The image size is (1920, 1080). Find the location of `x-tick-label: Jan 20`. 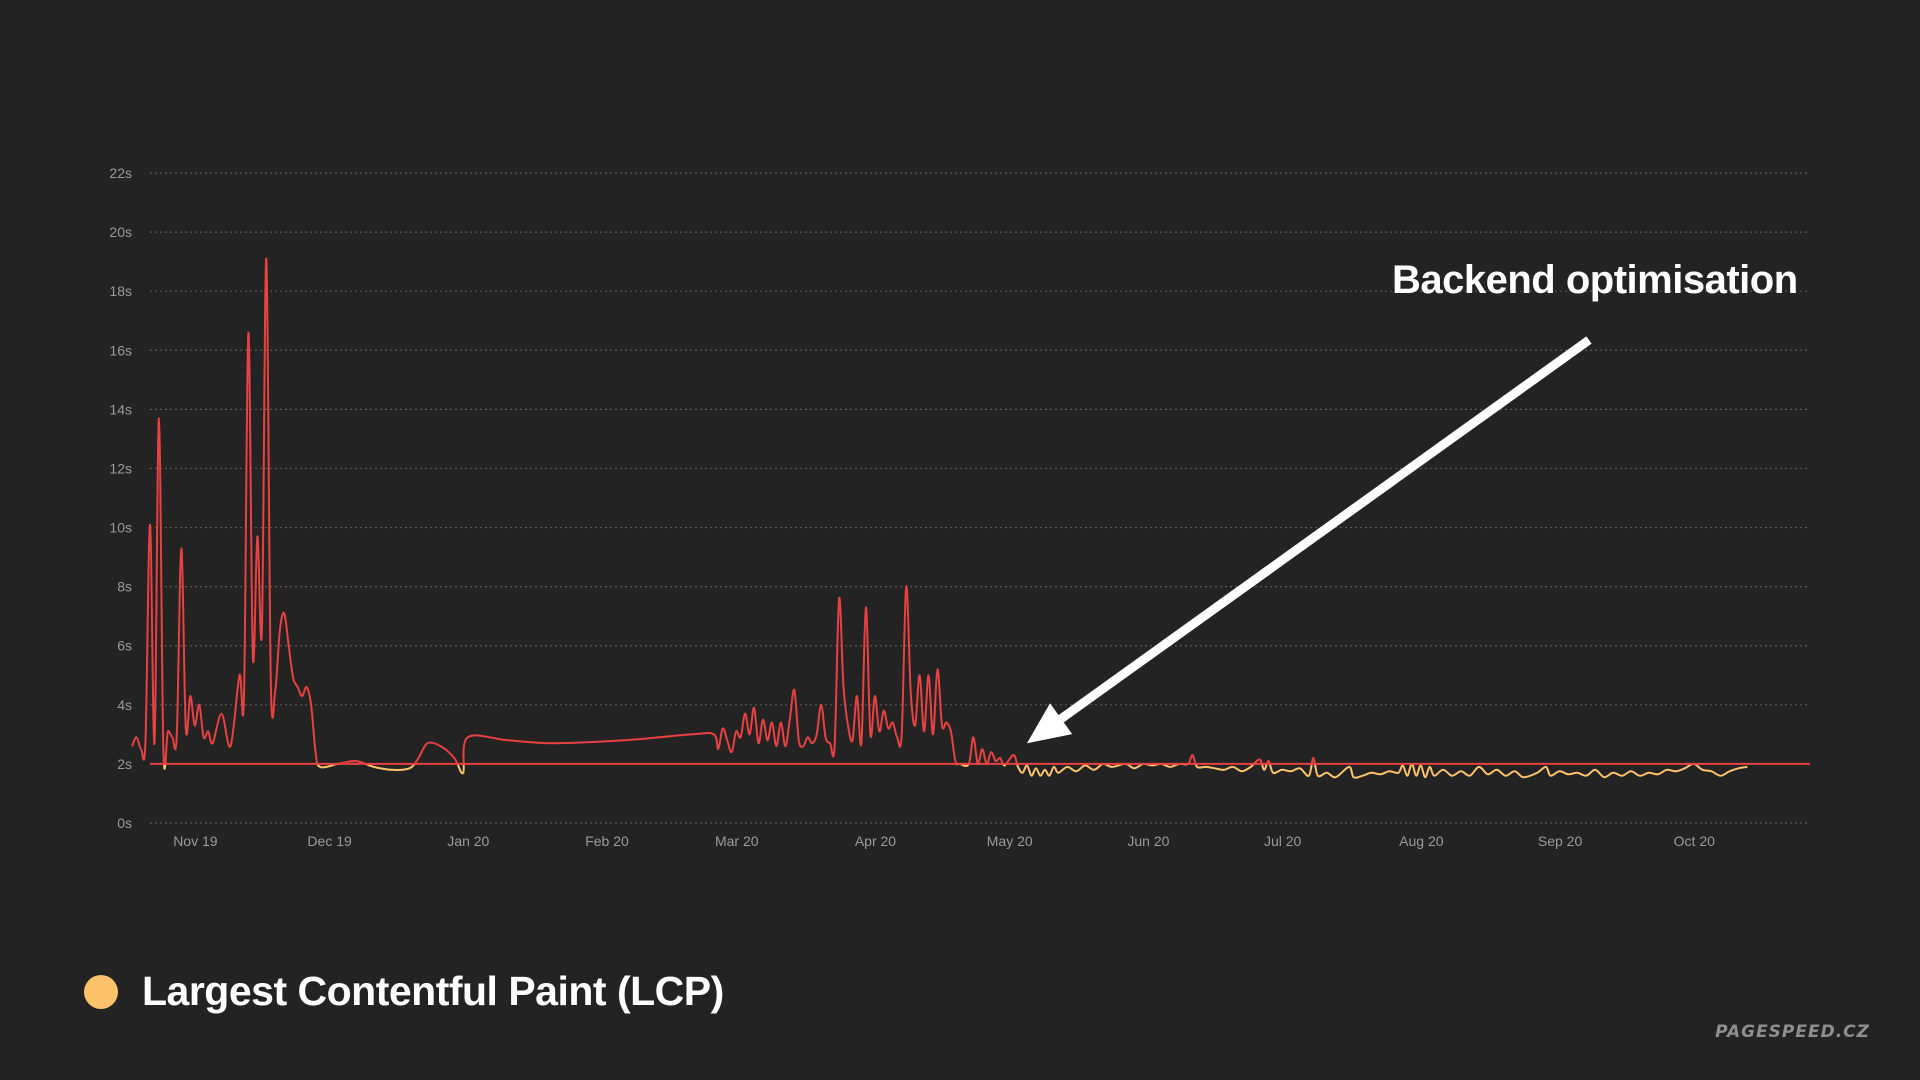

x-tick-label: Jan 20 is located at coordinates (468, 841).